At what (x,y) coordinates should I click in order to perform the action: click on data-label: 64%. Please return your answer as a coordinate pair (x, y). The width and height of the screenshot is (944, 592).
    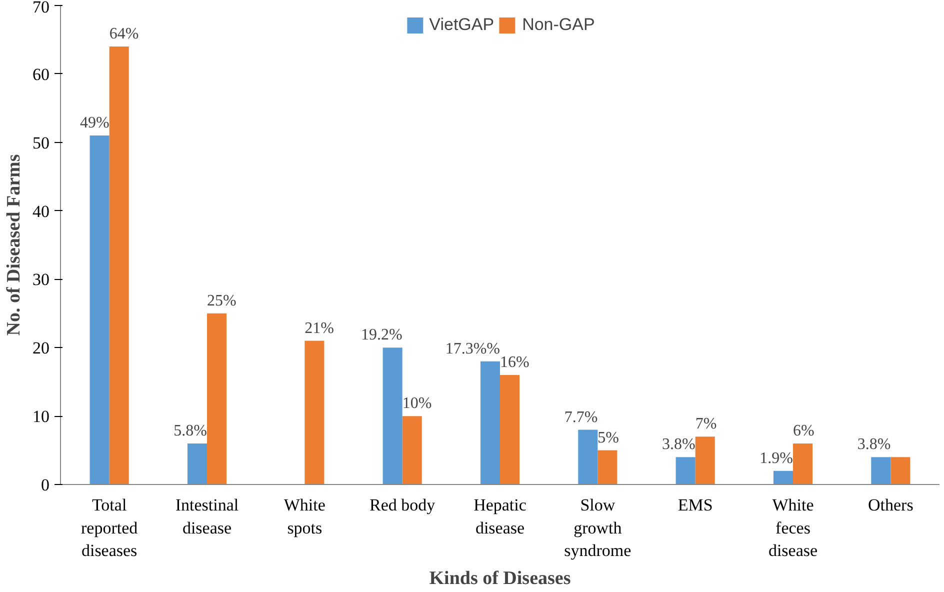
    Looking at the image, I should click on (124, 34).